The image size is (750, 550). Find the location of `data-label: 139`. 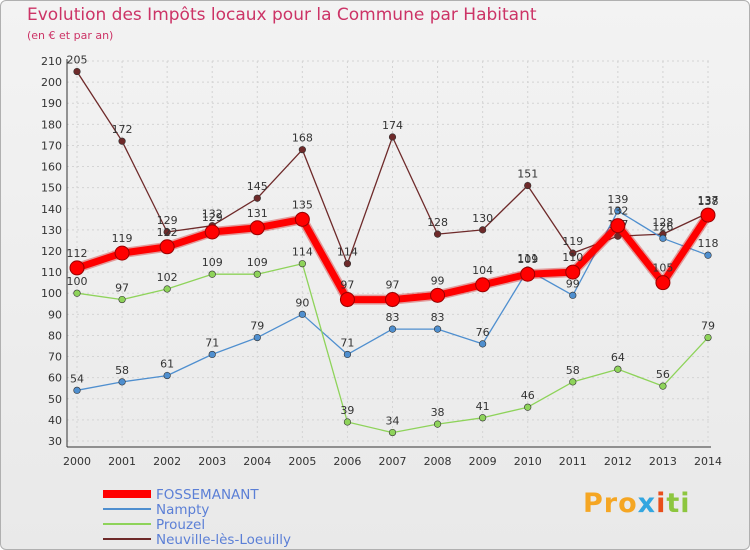

data-label: 139 is located at coordinates (617, 199).